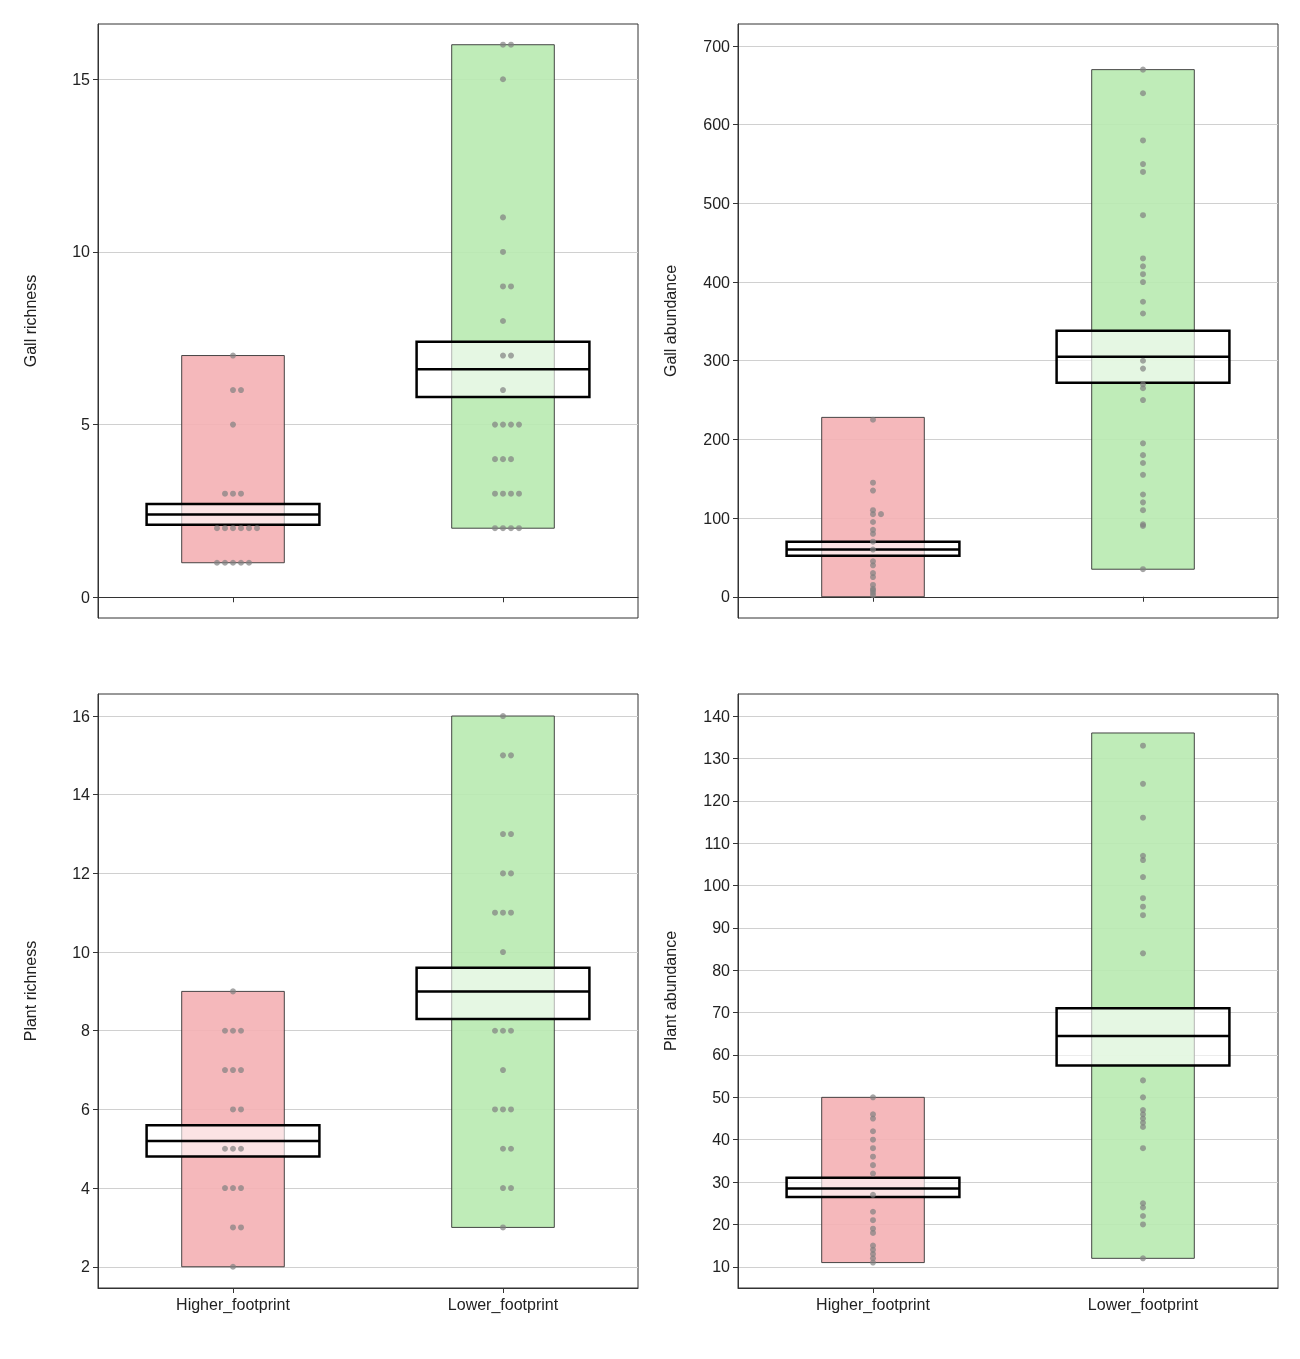 This screenshot has width=1300, height=1359. What do you see at coordinates (717, 843) in the screenshot?
I see `y-tick-label: 110` at bounding box center [717, 843].